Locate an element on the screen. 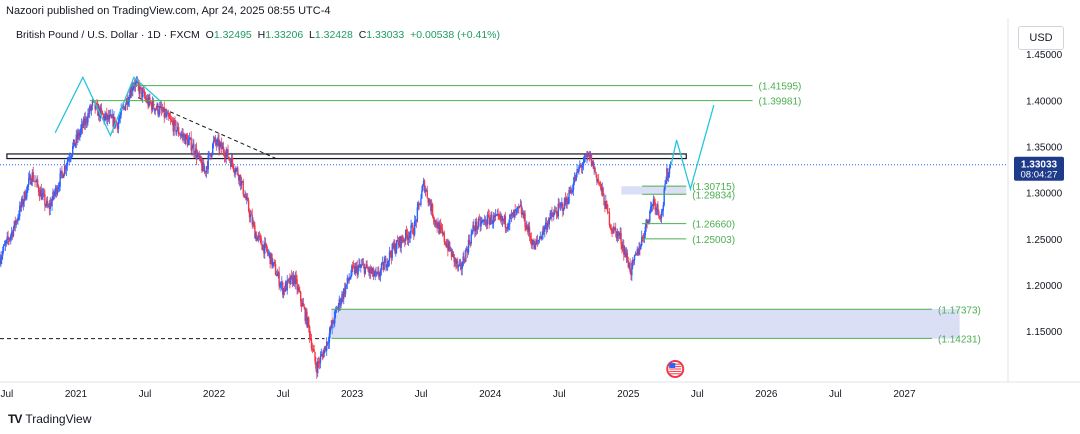  symbol-name: British Pound / U.S. Dollar · 1D · FXCM is located at coordinates (108, 35).